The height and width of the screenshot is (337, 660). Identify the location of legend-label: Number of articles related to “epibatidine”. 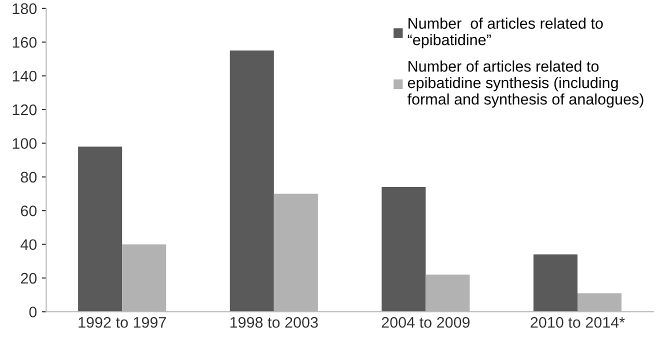
(505, 33).